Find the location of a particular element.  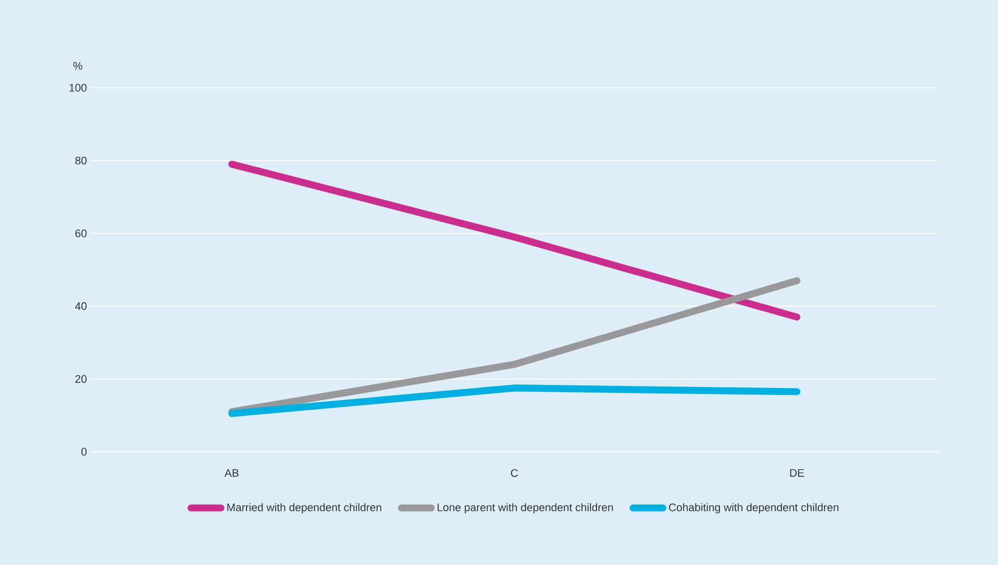

y-tick-label: 40 is located at coordinates (81, 306).